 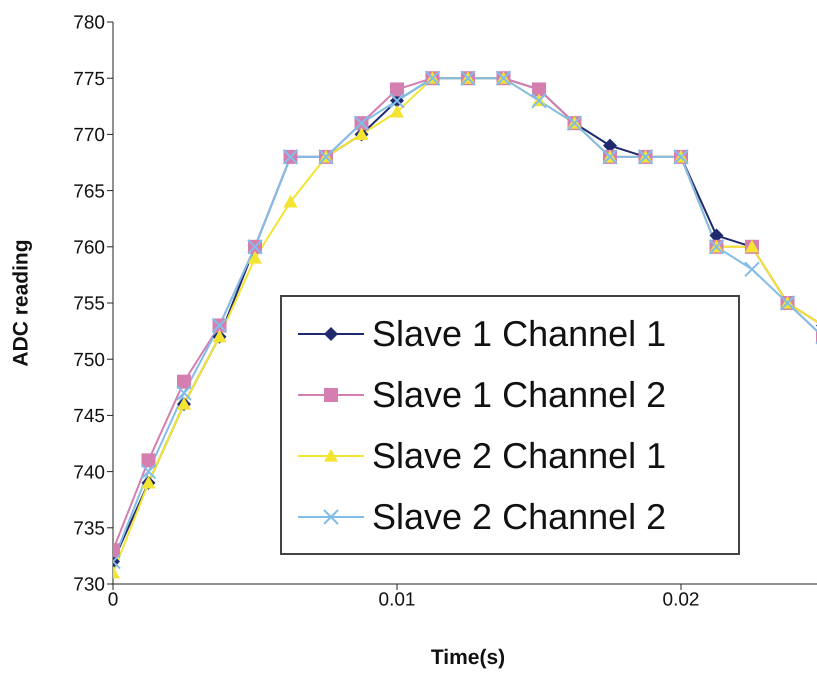 What do you see at coordinates (89, 529) in the screenshot?
I see `y-tick-label: 735` at bounding box center [89, 529].